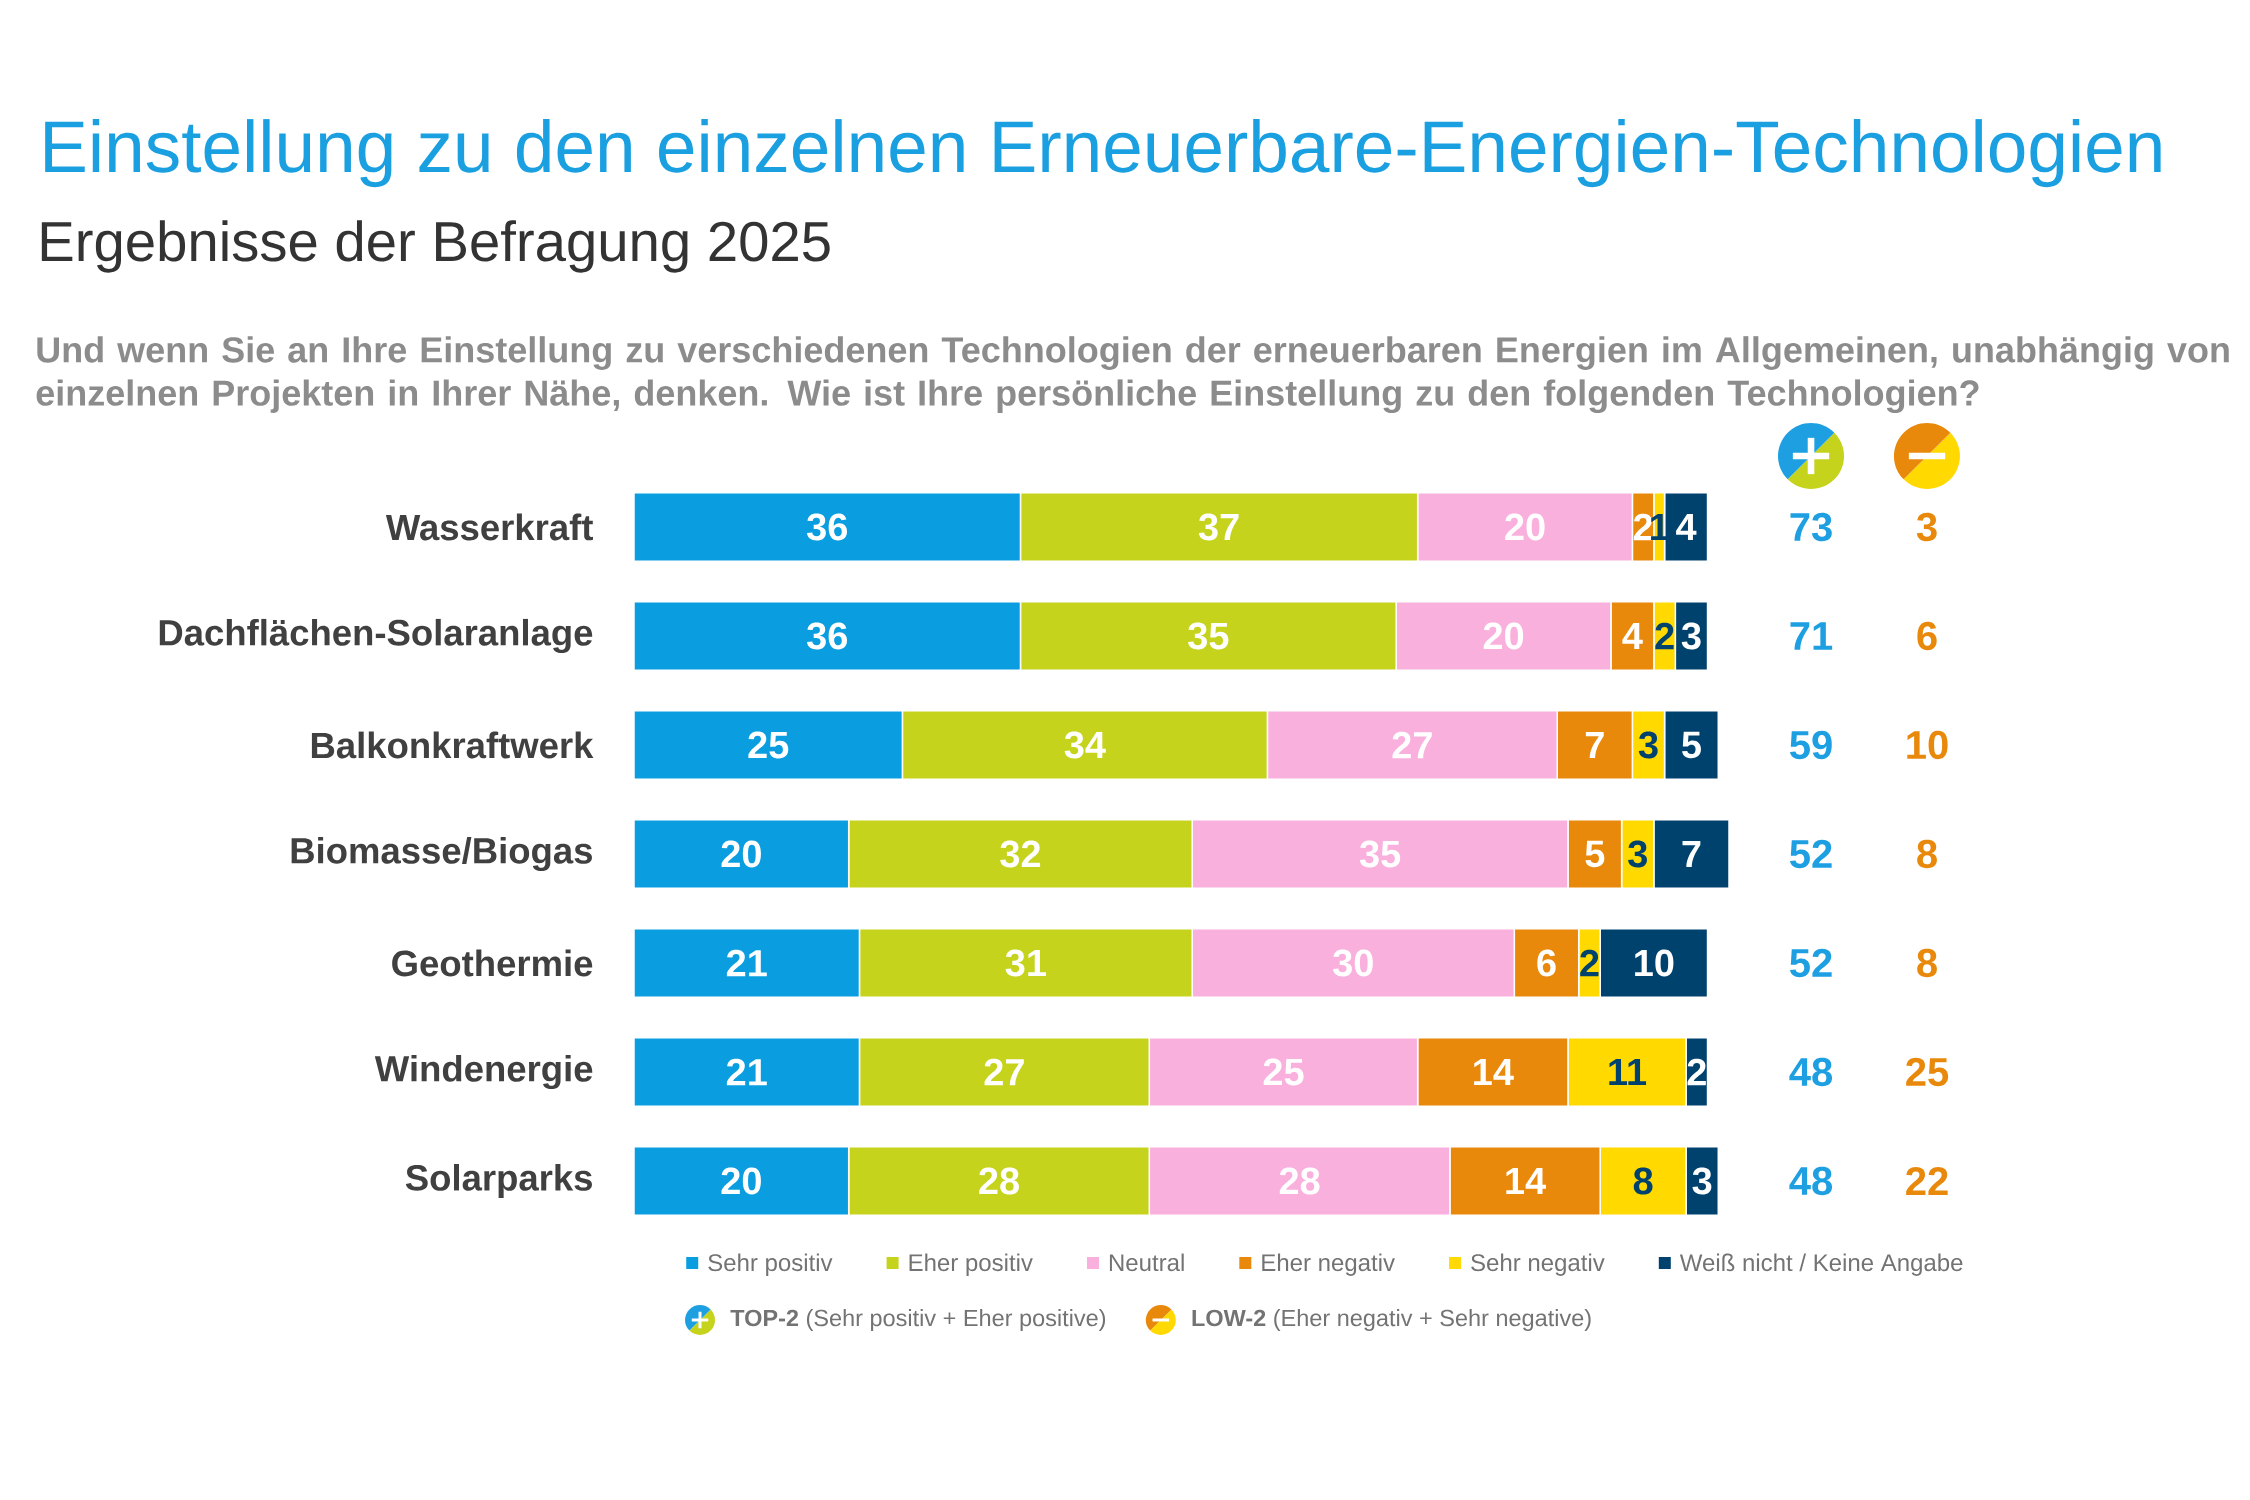 The width and height of the screenshot is (2250, 1500). Describe the element at coordinates (1927, 1072) in the screenshot. I see `text: 25` at that location.